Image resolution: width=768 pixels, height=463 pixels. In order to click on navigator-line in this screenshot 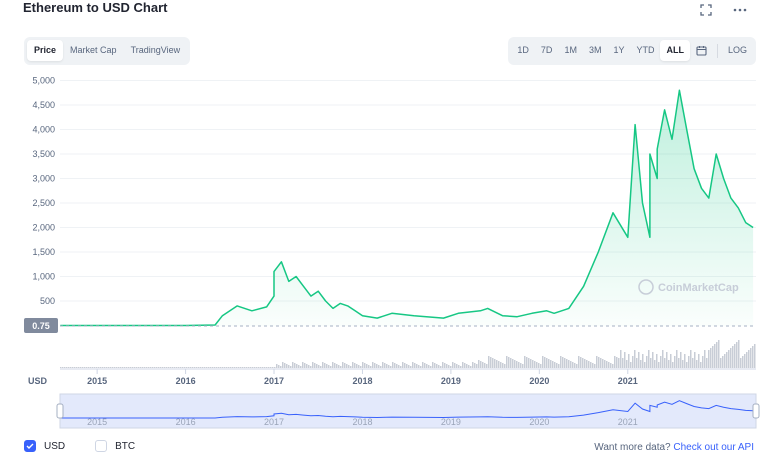, I will do `click(407, 409)`.